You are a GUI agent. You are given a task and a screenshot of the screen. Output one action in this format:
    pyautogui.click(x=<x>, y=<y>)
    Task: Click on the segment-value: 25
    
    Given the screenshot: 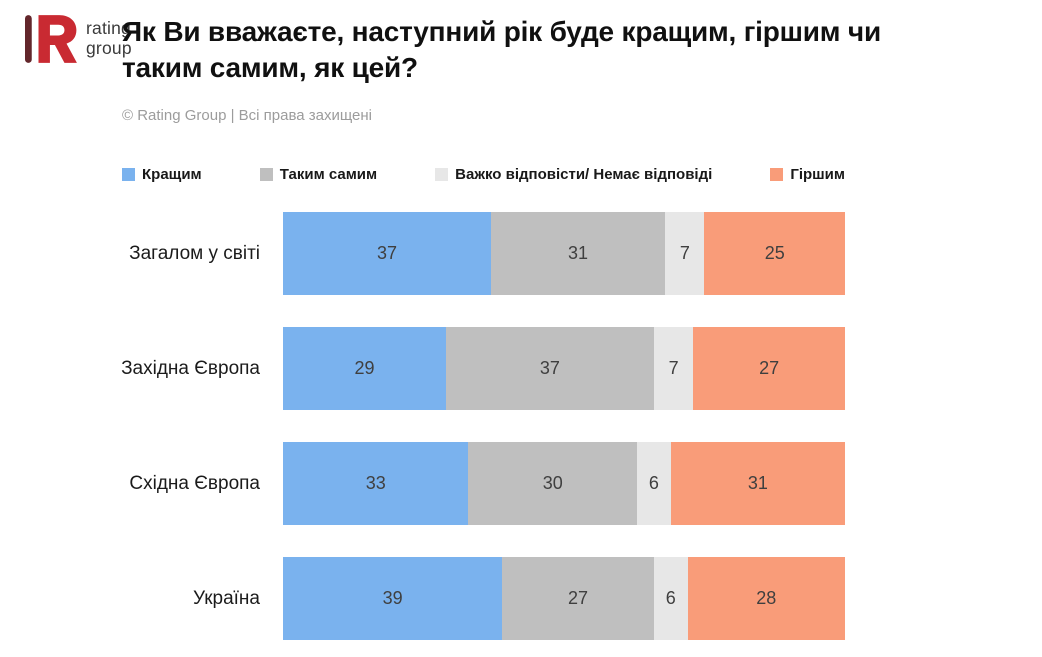 What is the action you would take?
    pyautogui.click(x=774, y=253)
    